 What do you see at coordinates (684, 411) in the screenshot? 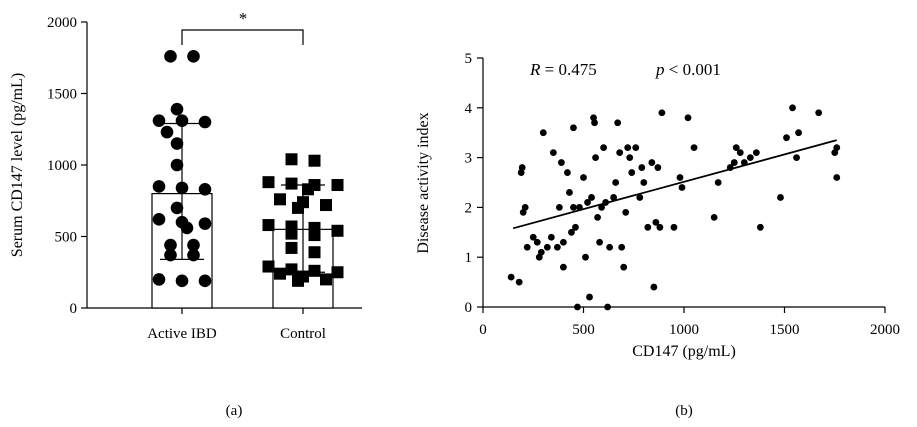
I see `panel-b-label: (b)` at bounding box center [684, 411].